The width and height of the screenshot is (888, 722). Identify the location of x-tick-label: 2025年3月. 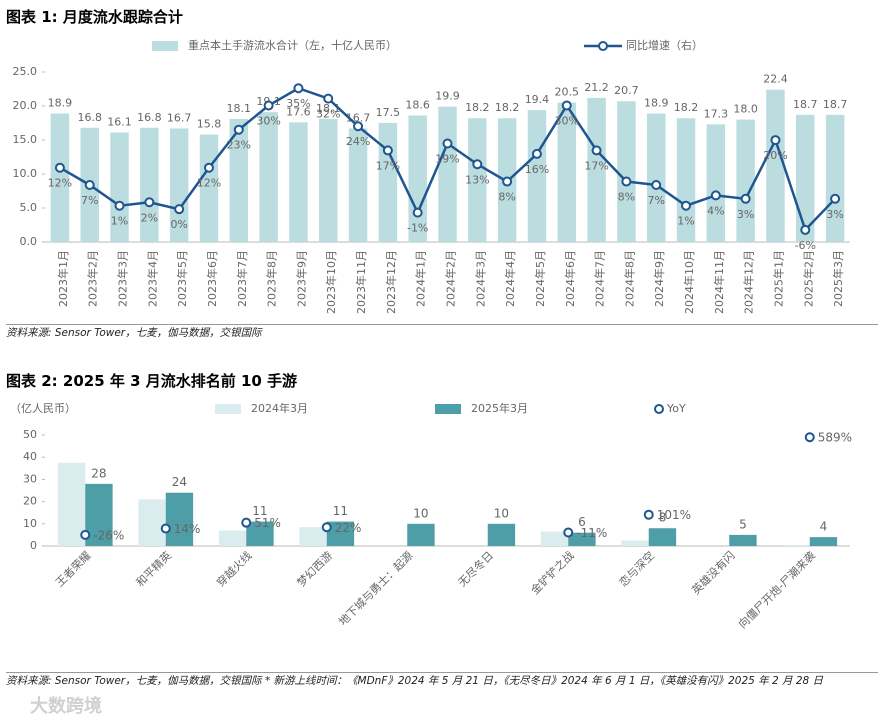
(838, 278).